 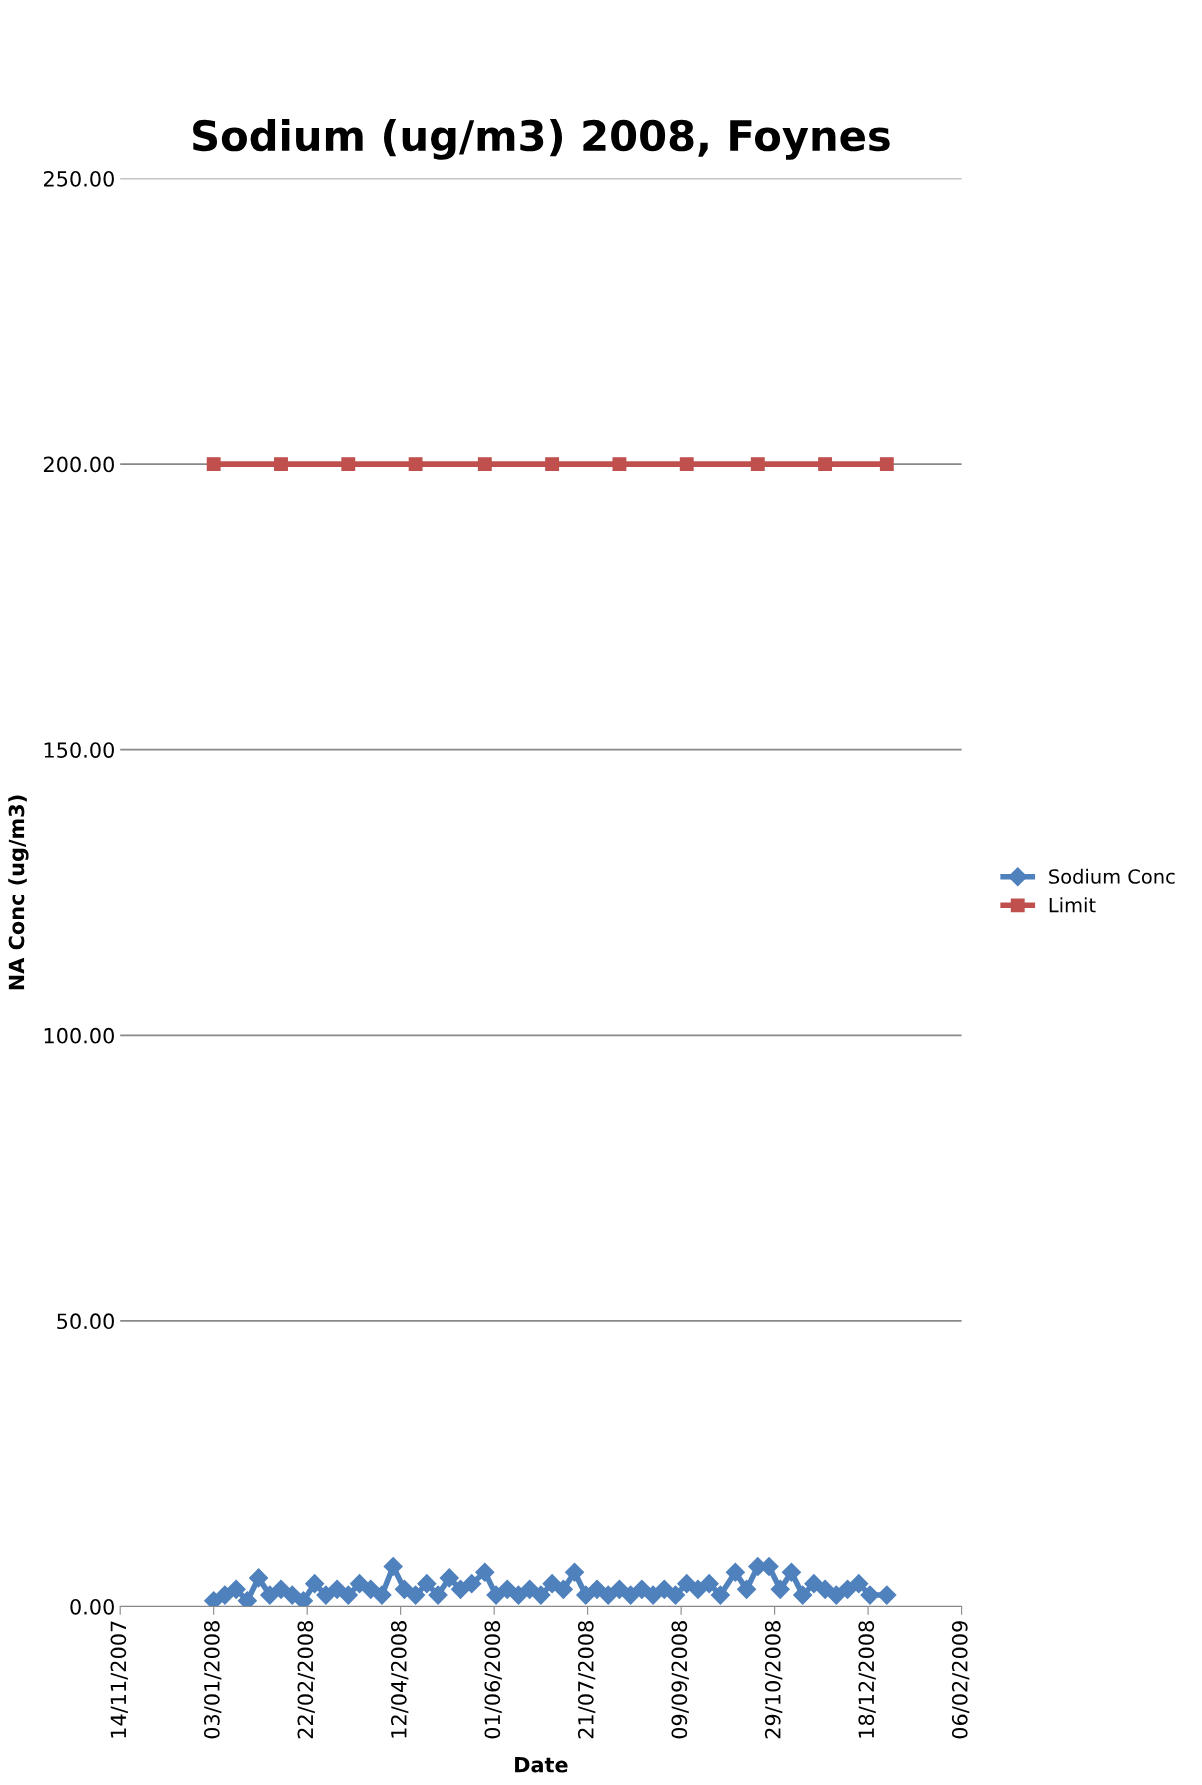 What do you see at coordinates (773, 1680) in the screenshot?
I see `x-tick-label: 29/10/2008` at bounding box center [773, 1680].